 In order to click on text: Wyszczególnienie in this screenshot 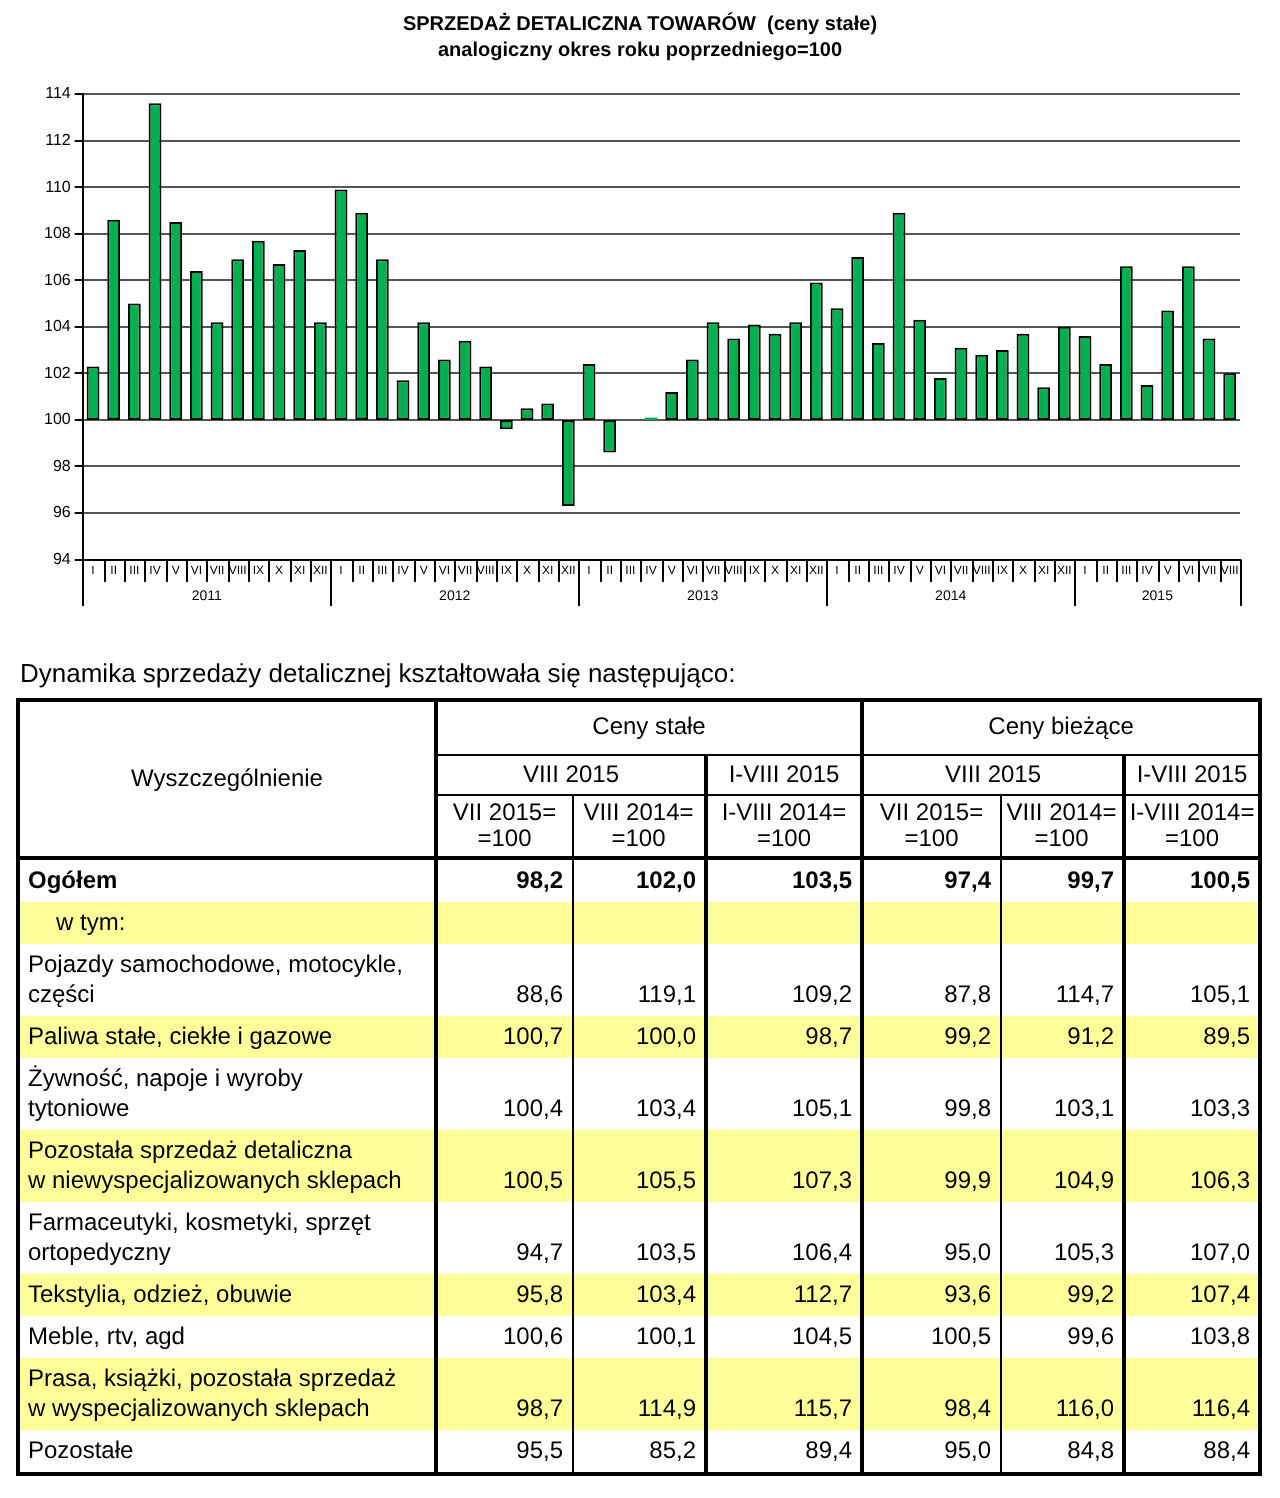, I will do `click(227, 779)`.